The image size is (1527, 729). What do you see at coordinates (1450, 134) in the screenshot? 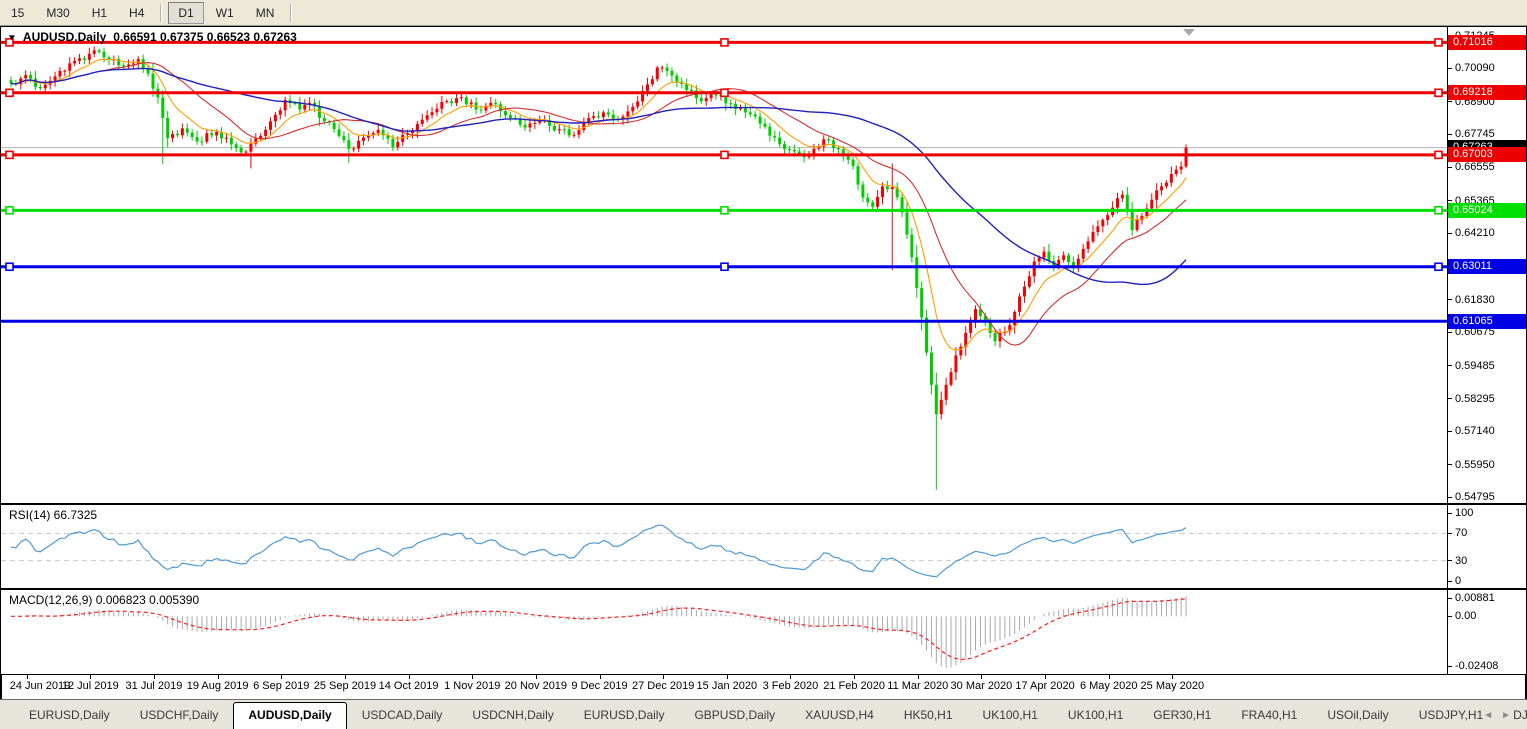
I see `price-tick-mark` at bounding box center [1450, 134].